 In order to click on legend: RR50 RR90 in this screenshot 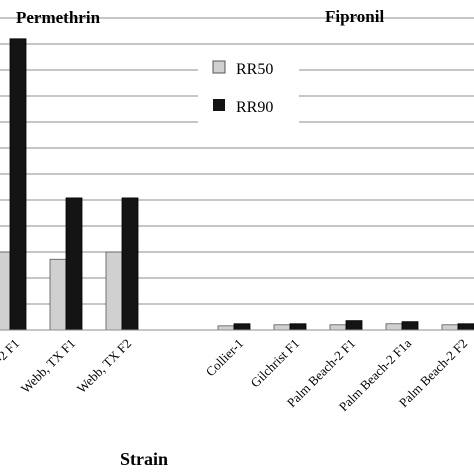, I will do `click(248, 88)`.